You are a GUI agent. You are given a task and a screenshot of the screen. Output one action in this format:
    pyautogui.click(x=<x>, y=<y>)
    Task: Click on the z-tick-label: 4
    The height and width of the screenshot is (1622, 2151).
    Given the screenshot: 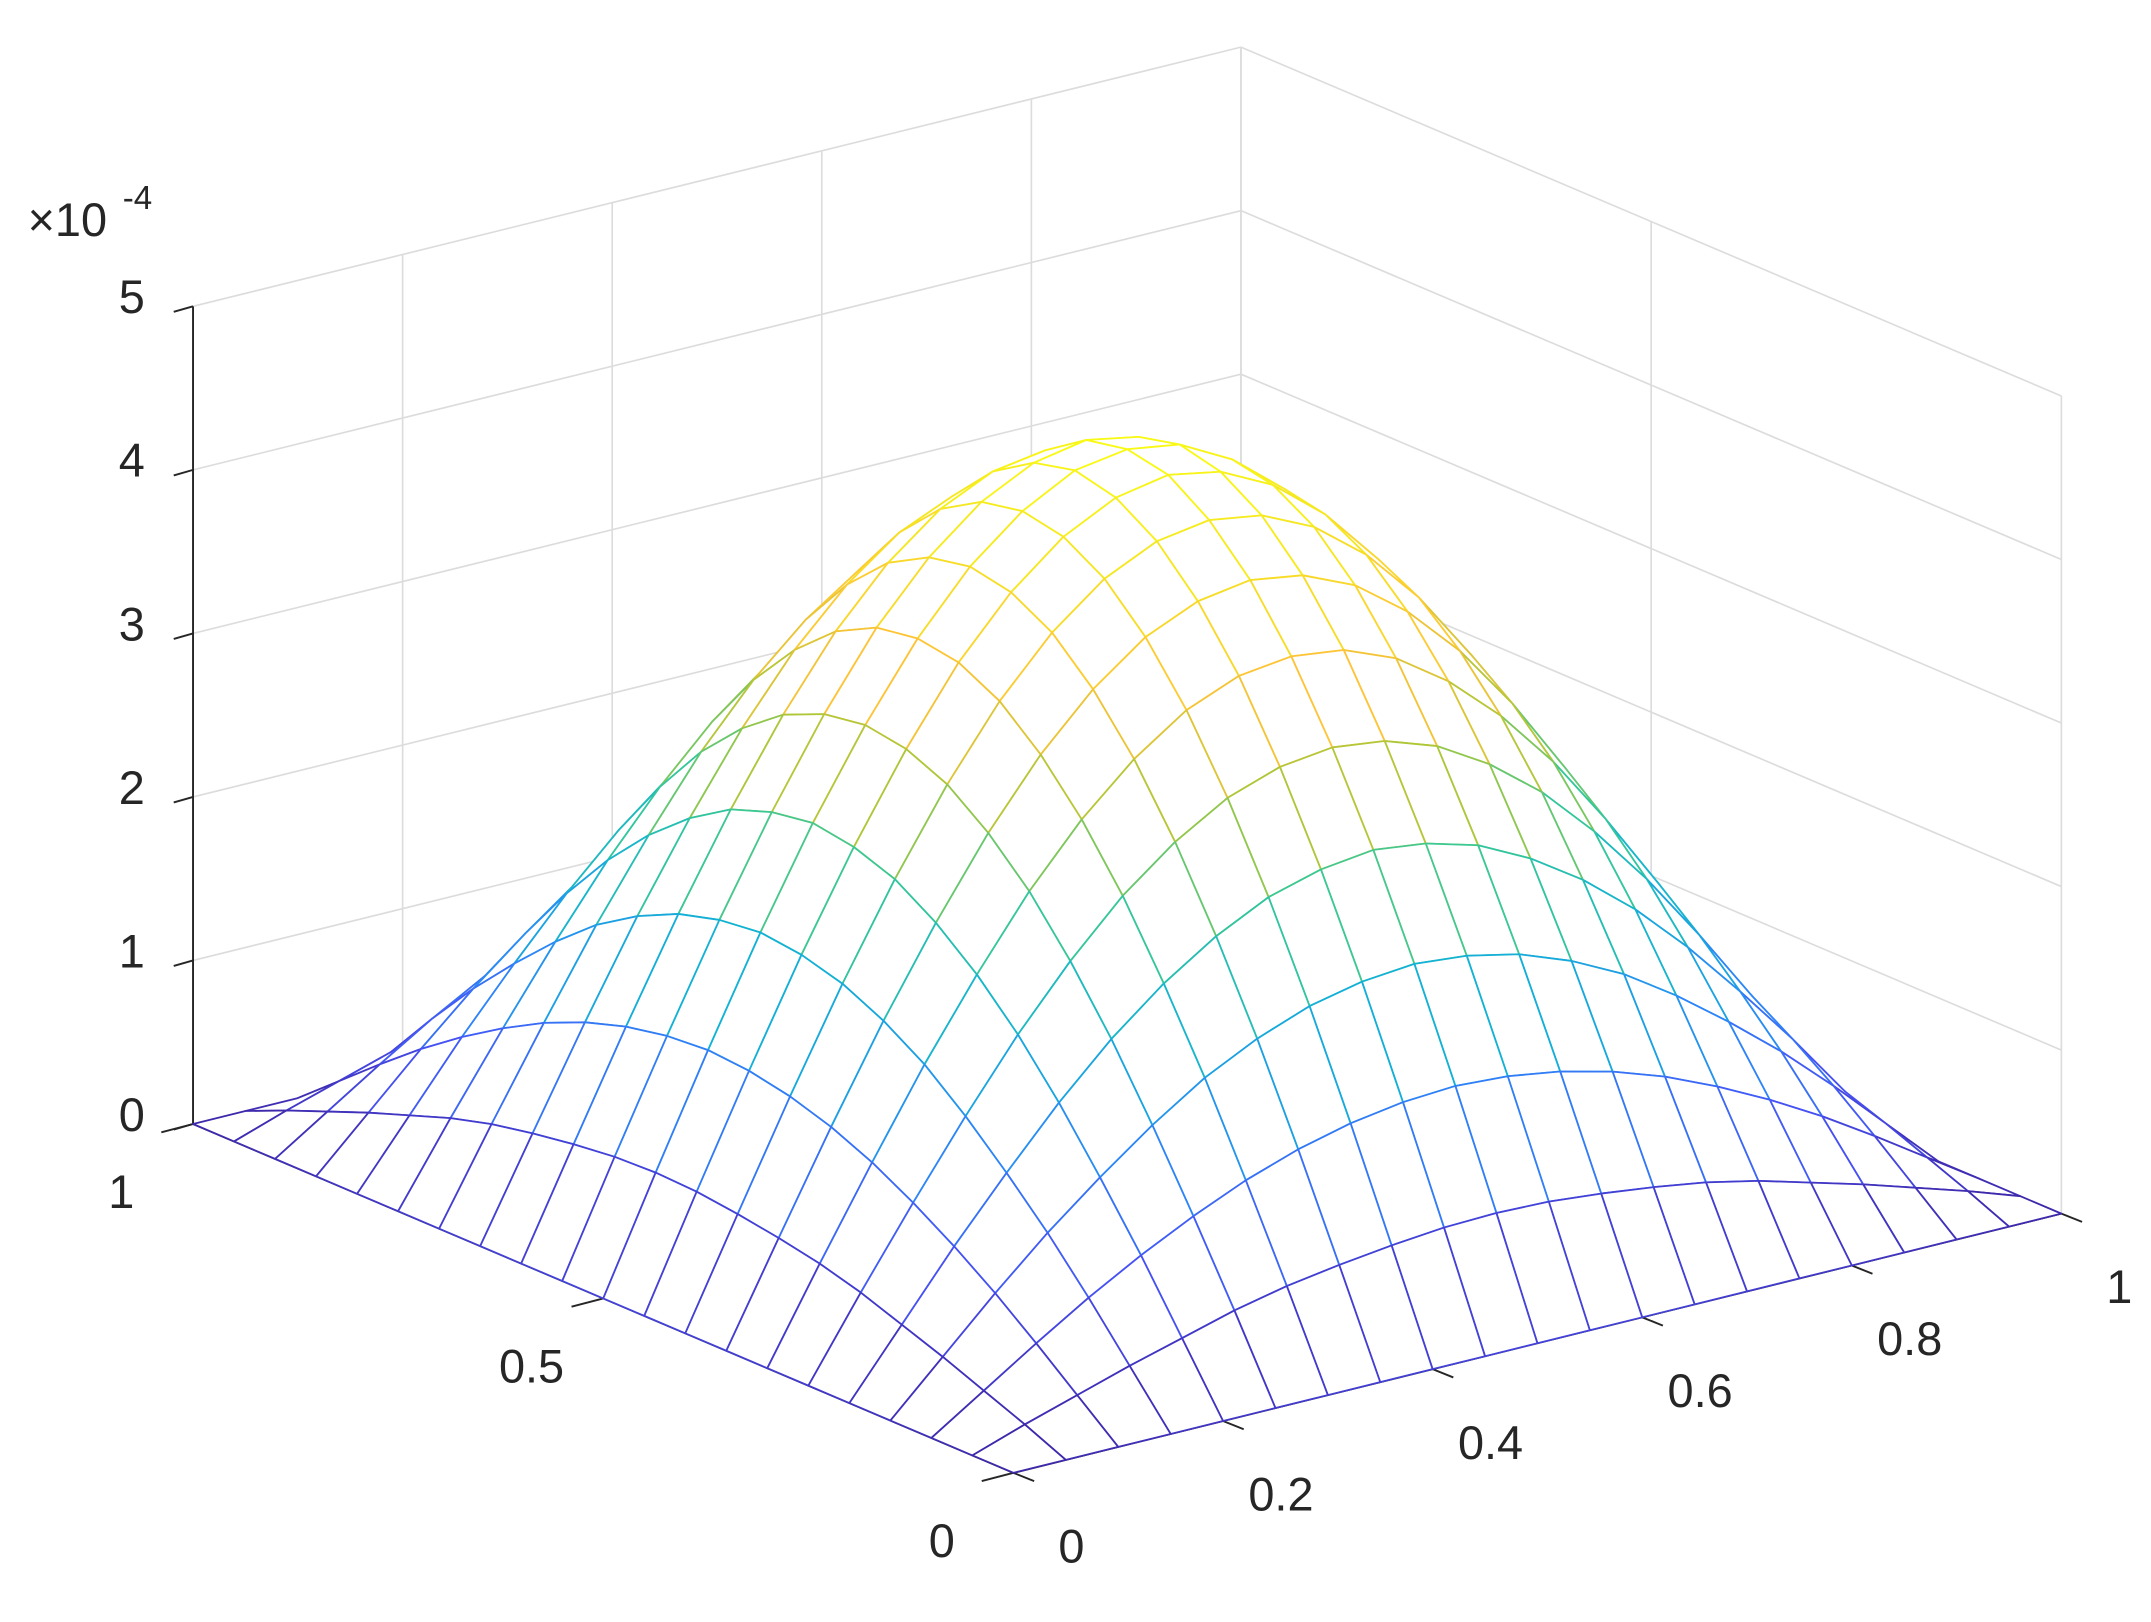 What is the action you would take?
    pyautogui.click(x=132, y=461)
    